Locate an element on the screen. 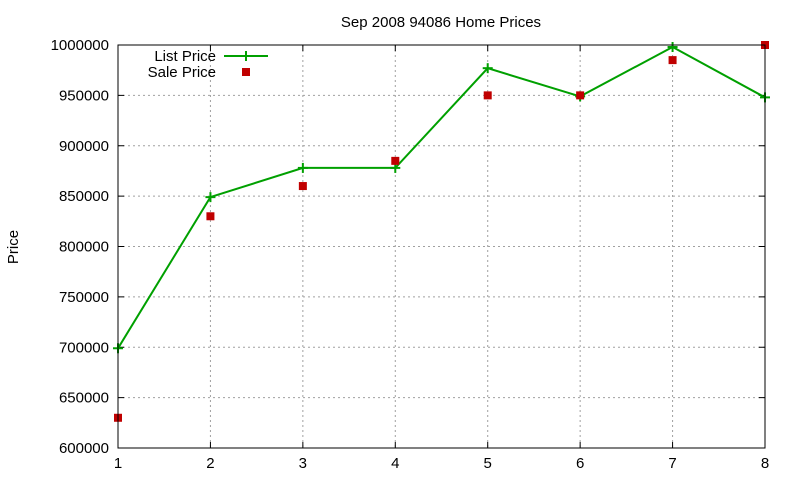  y-tick-label: 800000 is located at coordinates (84, 247).